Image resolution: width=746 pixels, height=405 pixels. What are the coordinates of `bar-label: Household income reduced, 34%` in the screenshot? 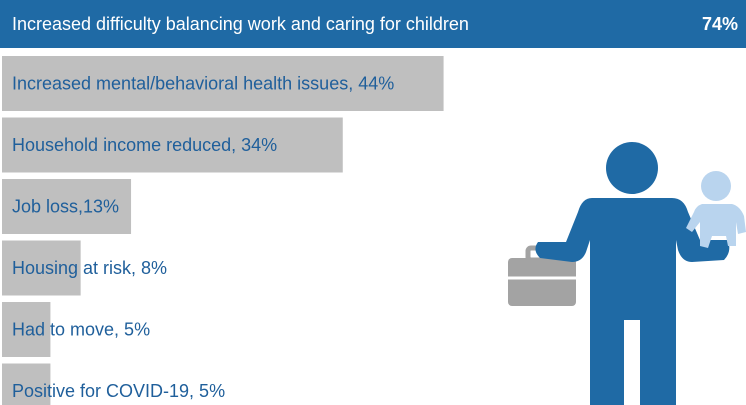 It's located at (144, 145).